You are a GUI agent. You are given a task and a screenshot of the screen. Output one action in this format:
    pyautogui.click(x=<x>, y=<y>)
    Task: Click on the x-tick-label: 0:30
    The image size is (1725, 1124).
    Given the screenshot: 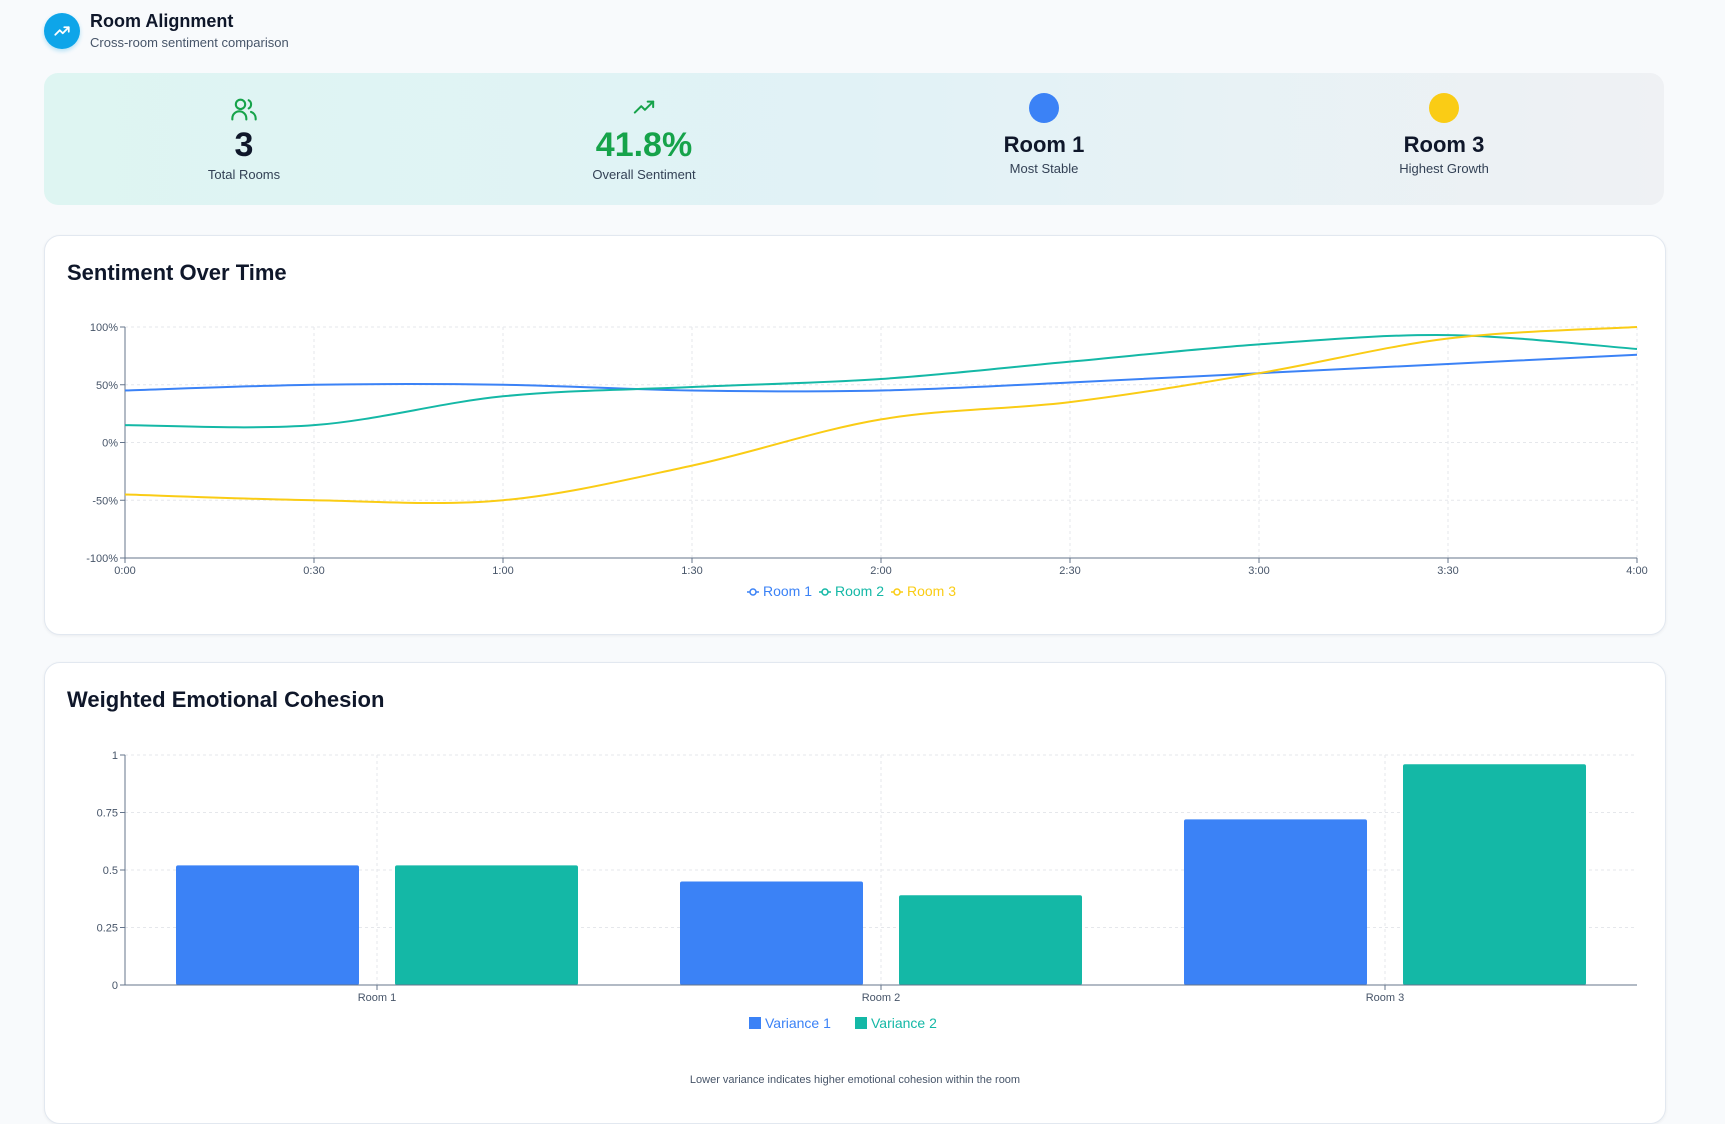 What is the action you would take?
    pyautogui.click(x=313, y=571)
    